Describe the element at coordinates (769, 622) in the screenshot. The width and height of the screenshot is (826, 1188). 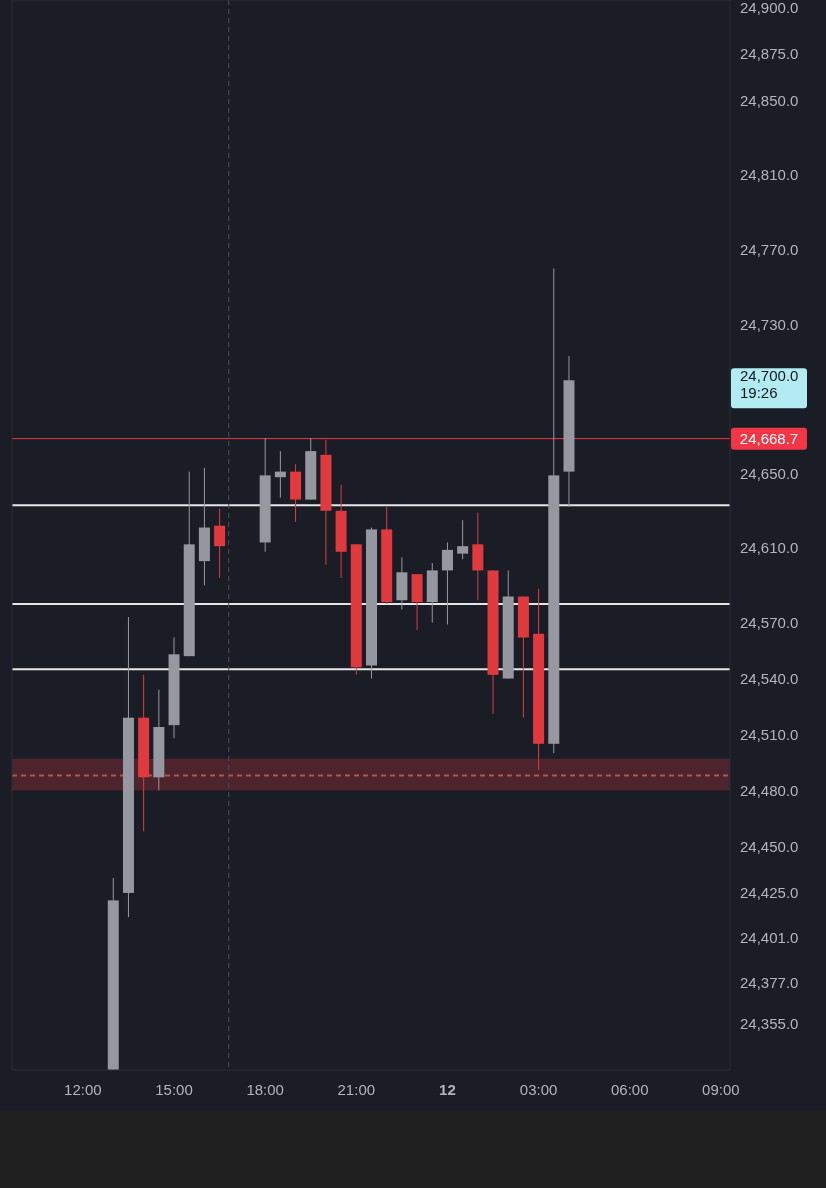
I see `y-tick-label: 24,570.0` at that location.